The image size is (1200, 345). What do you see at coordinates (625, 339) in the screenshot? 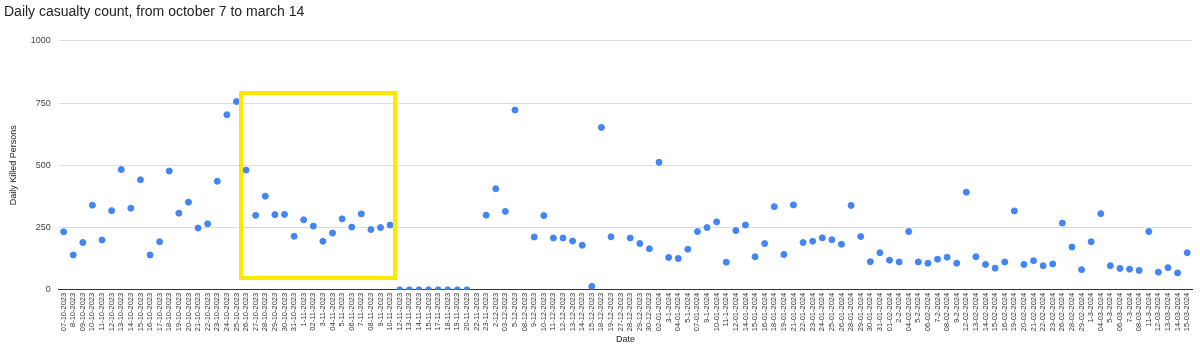
I see `x-axis-title: Date` at bounding box center [625, 339].